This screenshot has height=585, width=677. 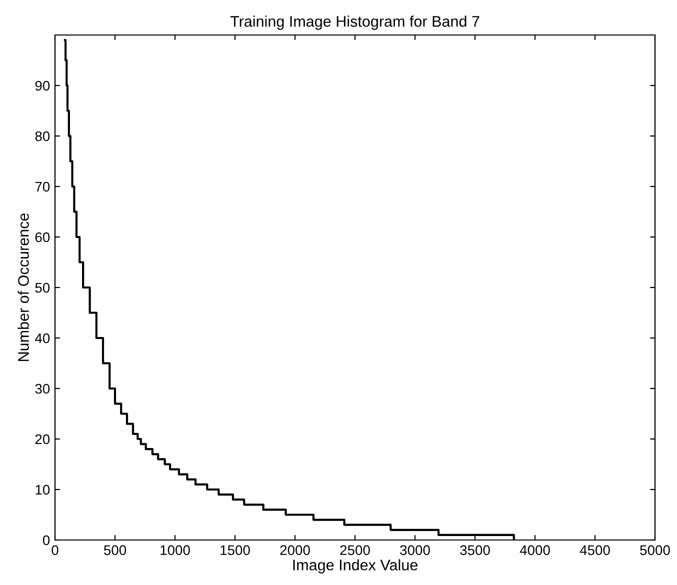 I want to click on x-axis-title: Image Index Value, so click(x=355, y=566).